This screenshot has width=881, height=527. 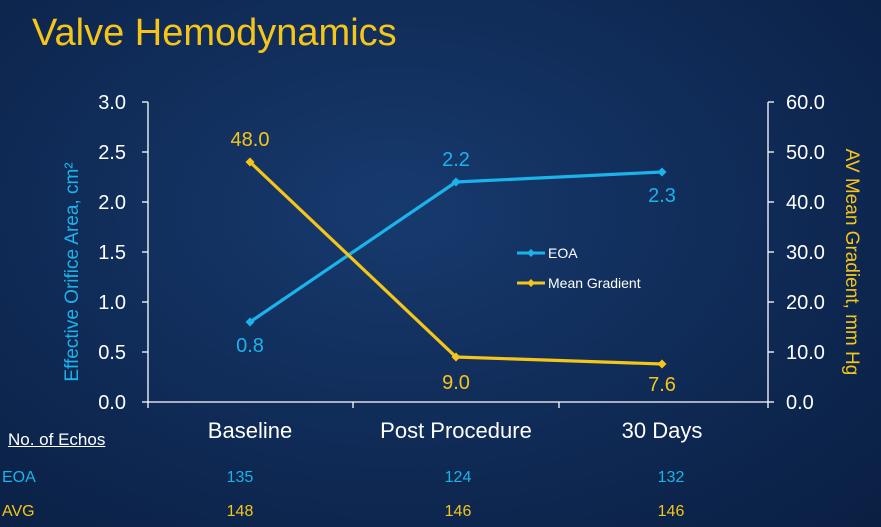 I want to click on echo-row-value: 148, so click(x=240, y=511).